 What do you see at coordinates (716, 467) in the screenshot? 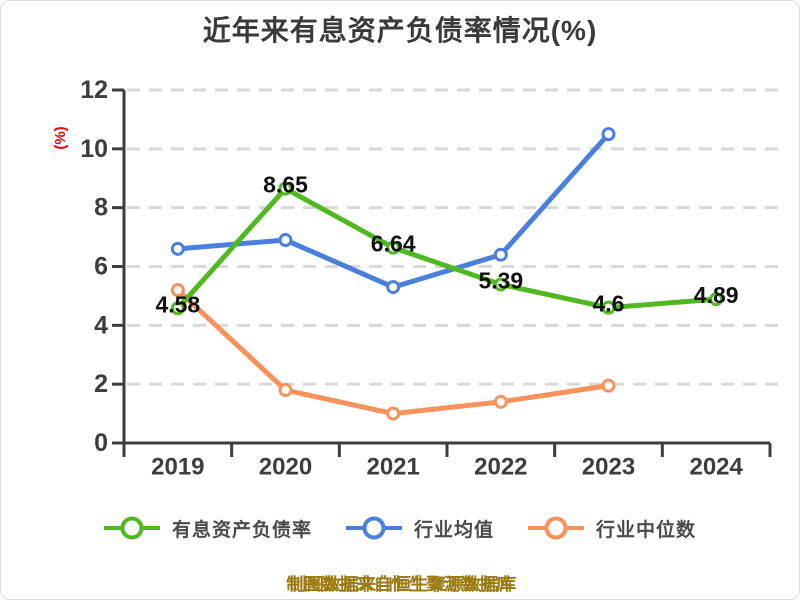
I see `x-tick-label: 2024` at bounding box center [716, 467].